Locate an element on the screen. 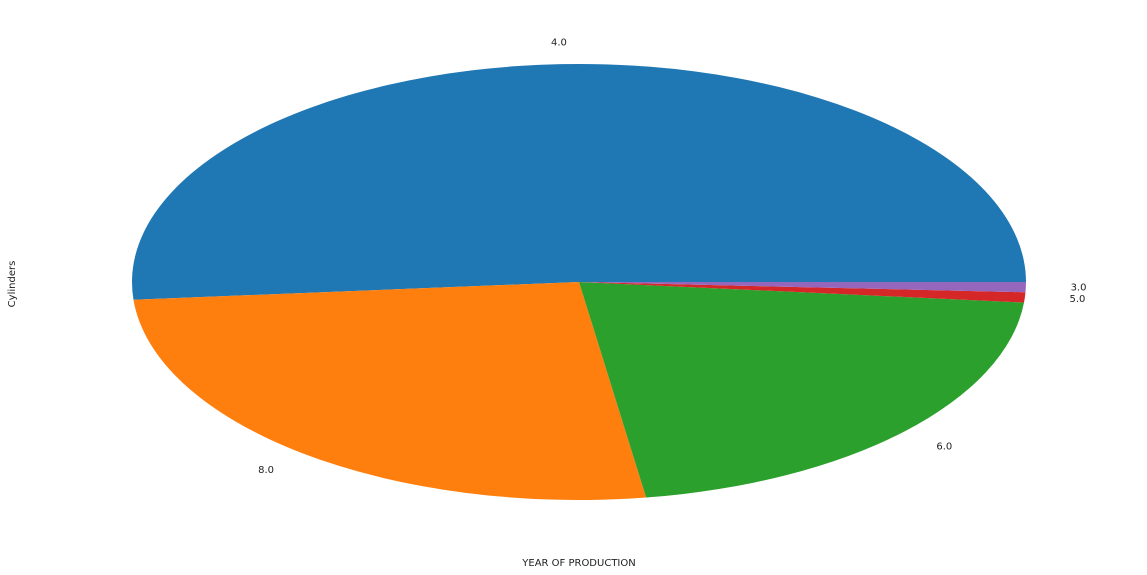  pie-label-8-0: 8.0 is located at coordinates (266, 470).